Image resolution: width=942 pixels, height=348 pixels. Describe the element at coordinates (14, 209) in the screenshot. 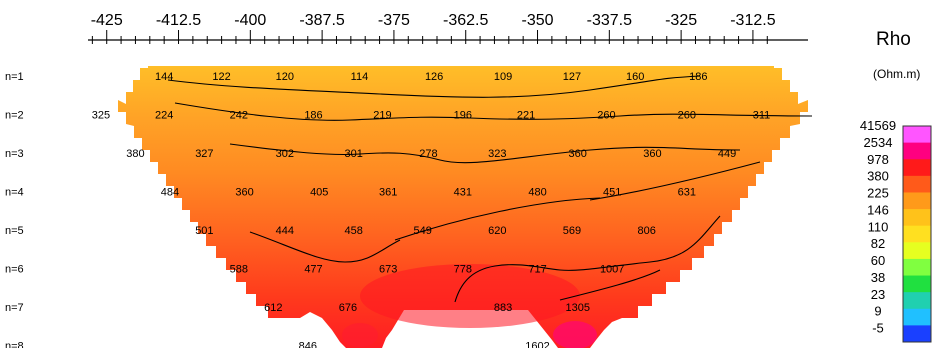

I see `level-labels: n=1 n=2 n=3 n=4 n=5 n=6 n=7 n=8` at that location.